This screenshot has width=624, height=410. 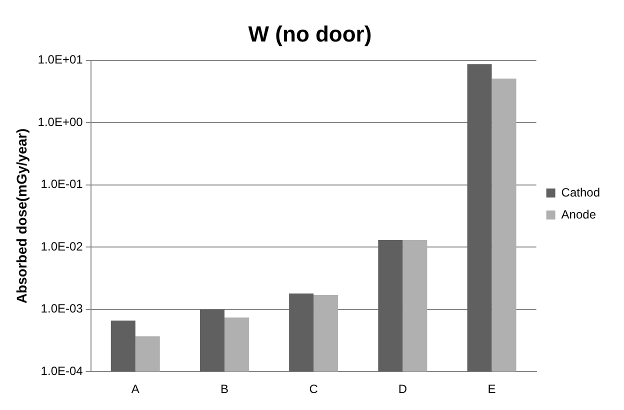 What do you see at coordinates (578, 214) in the screenshot?
I see `legend-label: Anode` at bounding box center [578, 214].